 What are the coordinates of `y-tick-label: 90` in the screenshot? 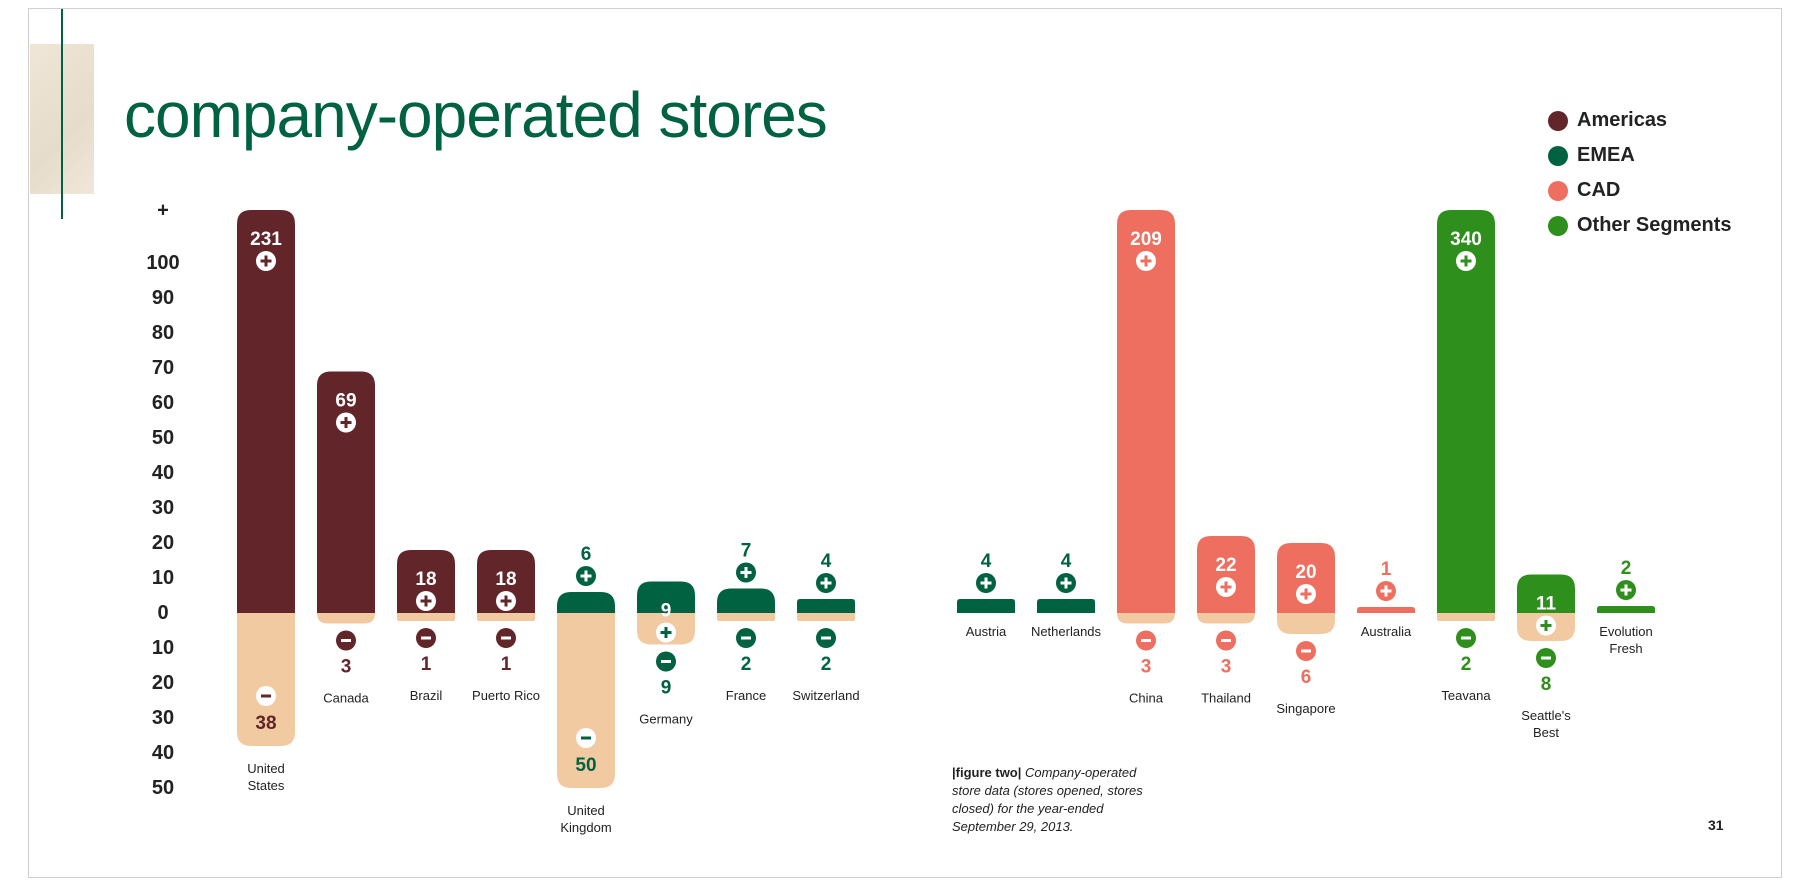 It's located at (163, 298).